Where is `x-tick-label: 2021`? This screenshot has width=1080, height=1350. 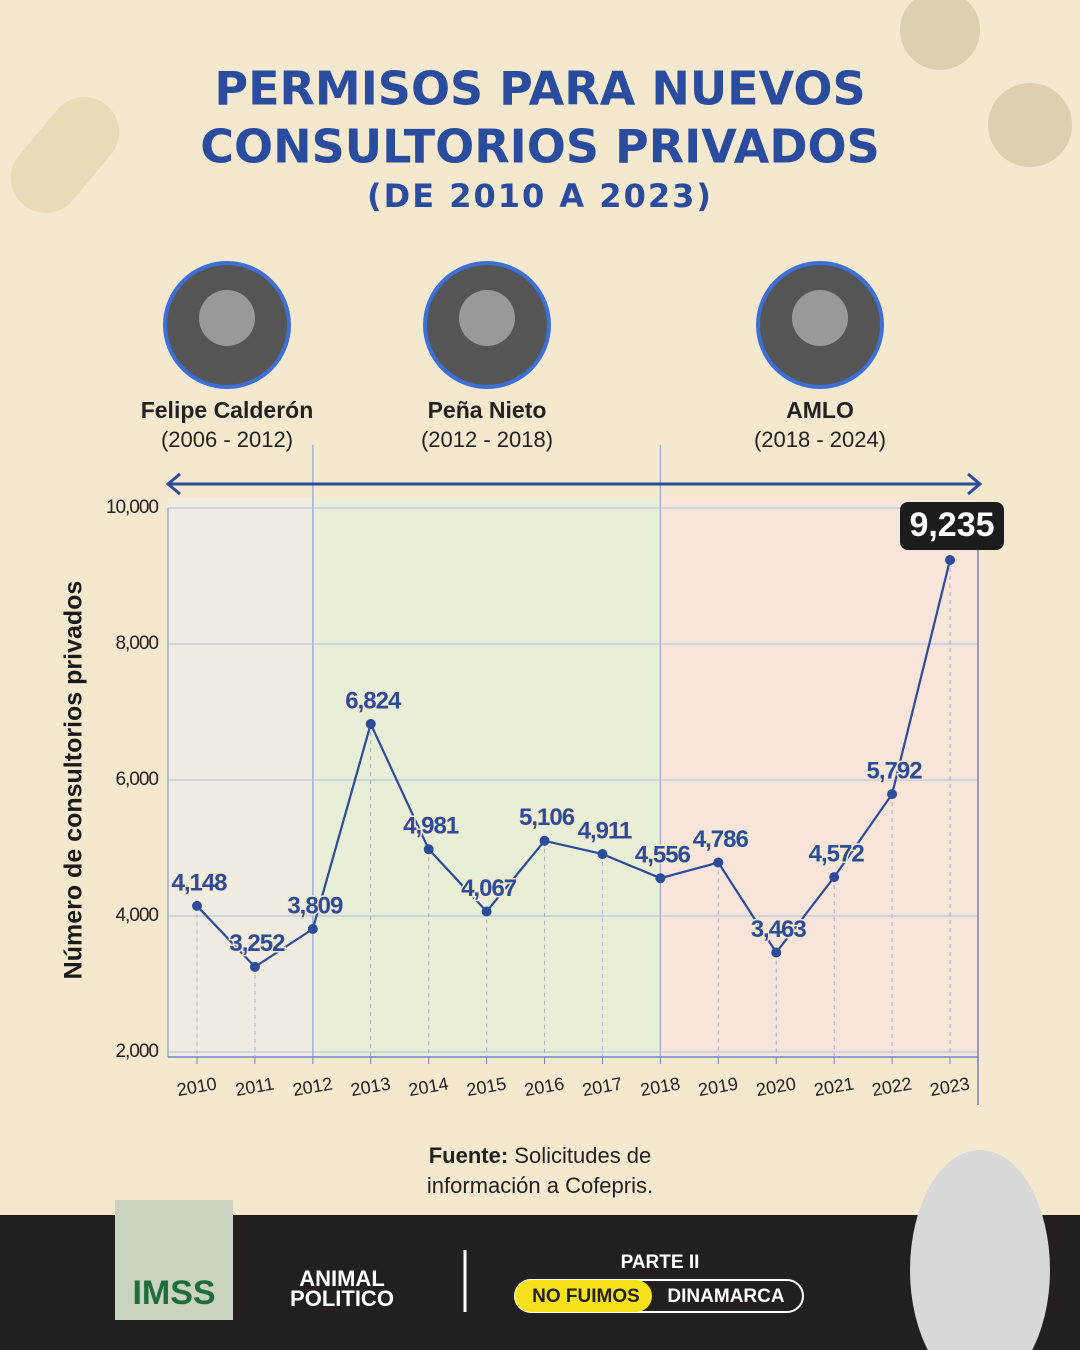 x-tick-label: 2021 is located at coordinates (833, 1086).